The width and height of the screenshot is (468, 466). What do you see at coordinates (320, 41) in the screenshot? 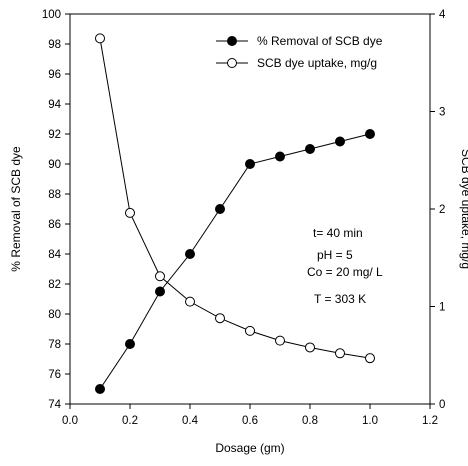
I see `legend-label-removal: % Removal of SCB dye` at bounding box center [320, 41].